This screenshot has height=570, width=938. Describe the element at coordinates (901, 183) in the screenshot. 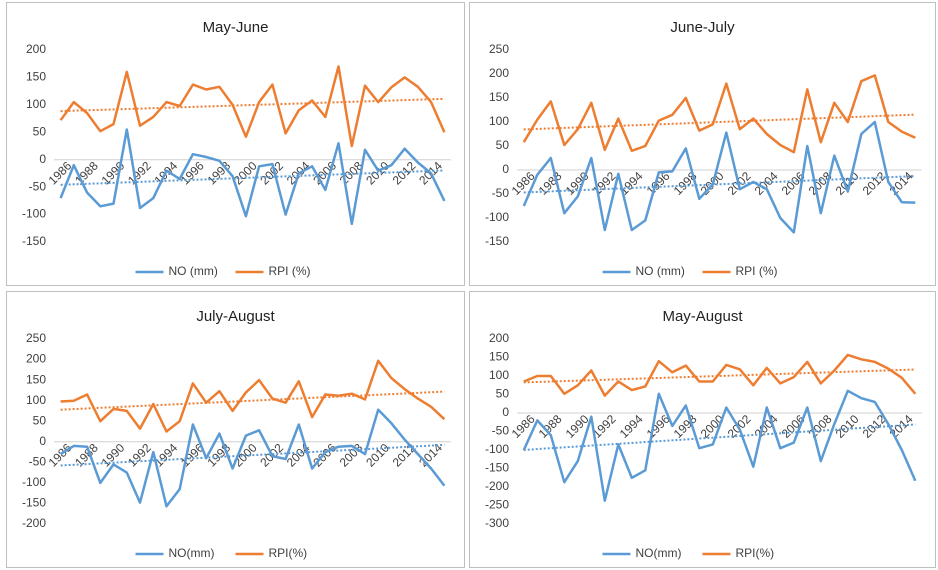

I see `x-tick-label: 2014` at that location.